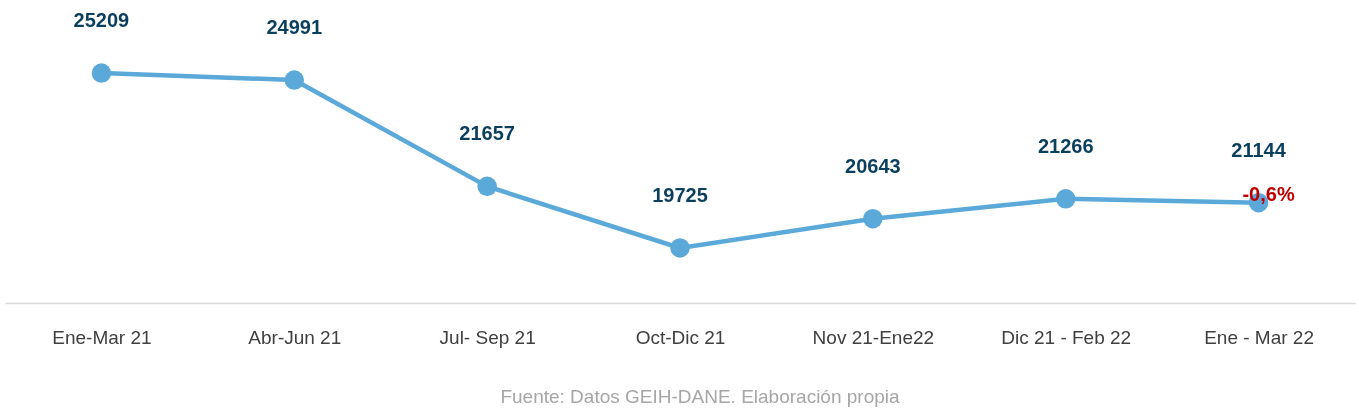 The width and height of the screenshot is (1359, 409). I want to click on x-tick-label: Abr-Jun 21, so click(295, 337).